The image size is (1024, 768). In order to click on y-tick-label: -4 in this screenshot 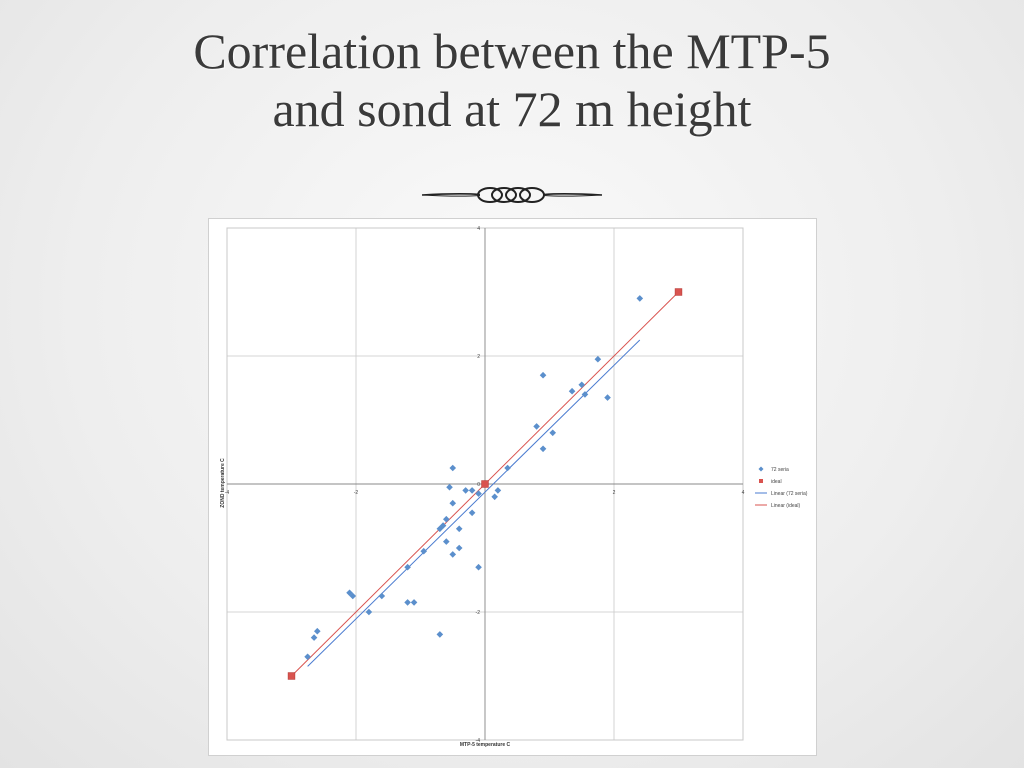, I will do `click(478, 741)`.